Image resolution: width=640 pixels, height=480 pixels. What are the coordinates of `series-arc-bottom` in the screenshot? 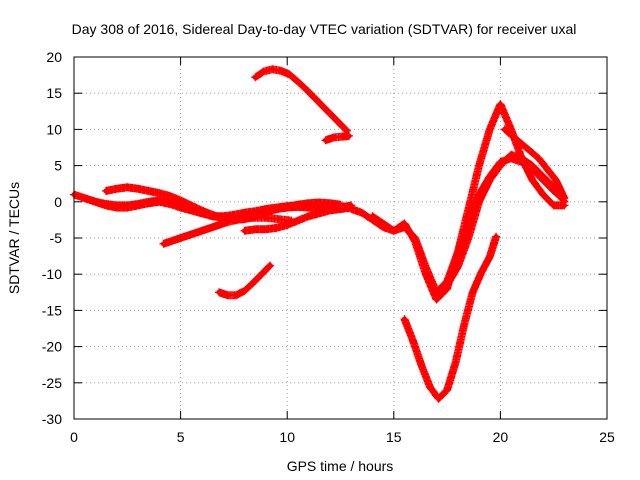 It's located at (245, 280).